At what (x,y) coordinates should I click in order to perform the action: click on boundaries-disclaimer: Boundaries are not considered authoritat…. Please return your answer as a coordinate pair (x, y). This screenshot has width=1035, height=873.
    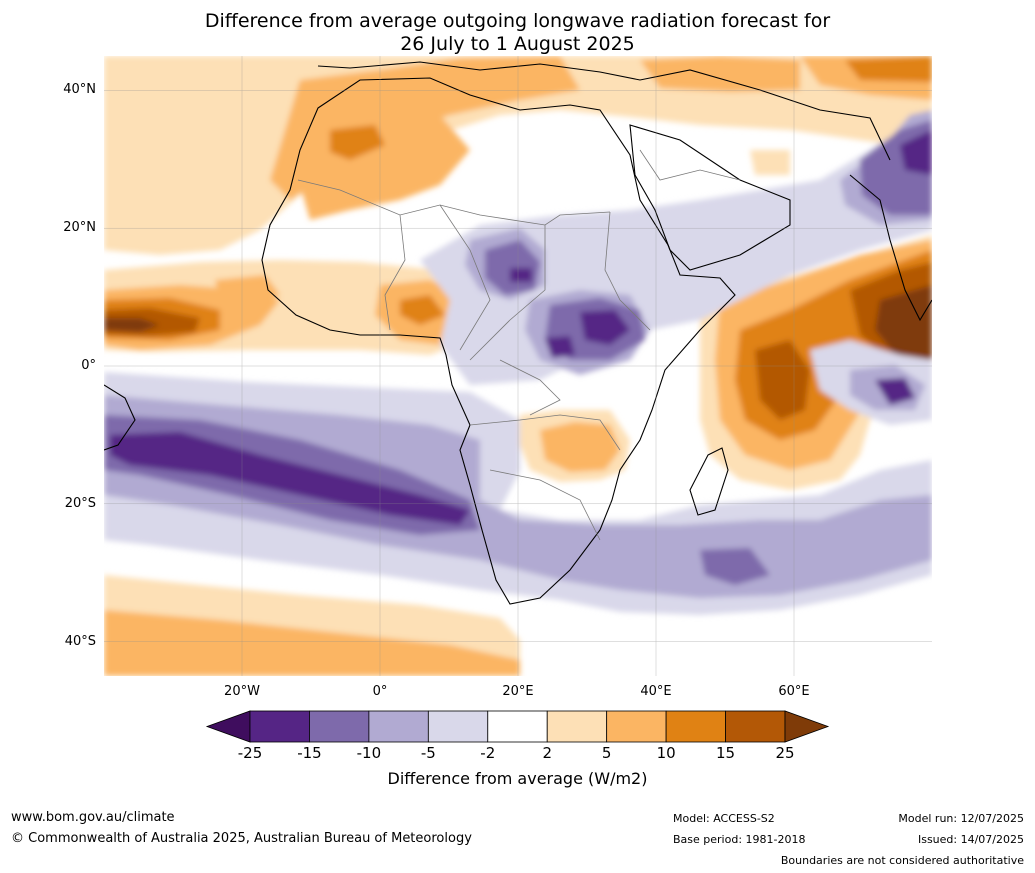
    Looking at the image, I should click on (902, 860).